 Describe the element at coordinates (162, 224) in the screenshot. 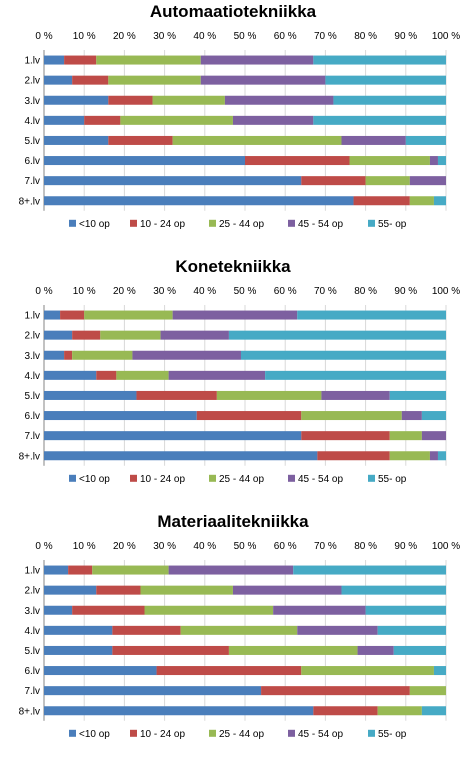

I see `legend-label: 10 - 24 op` at that location.